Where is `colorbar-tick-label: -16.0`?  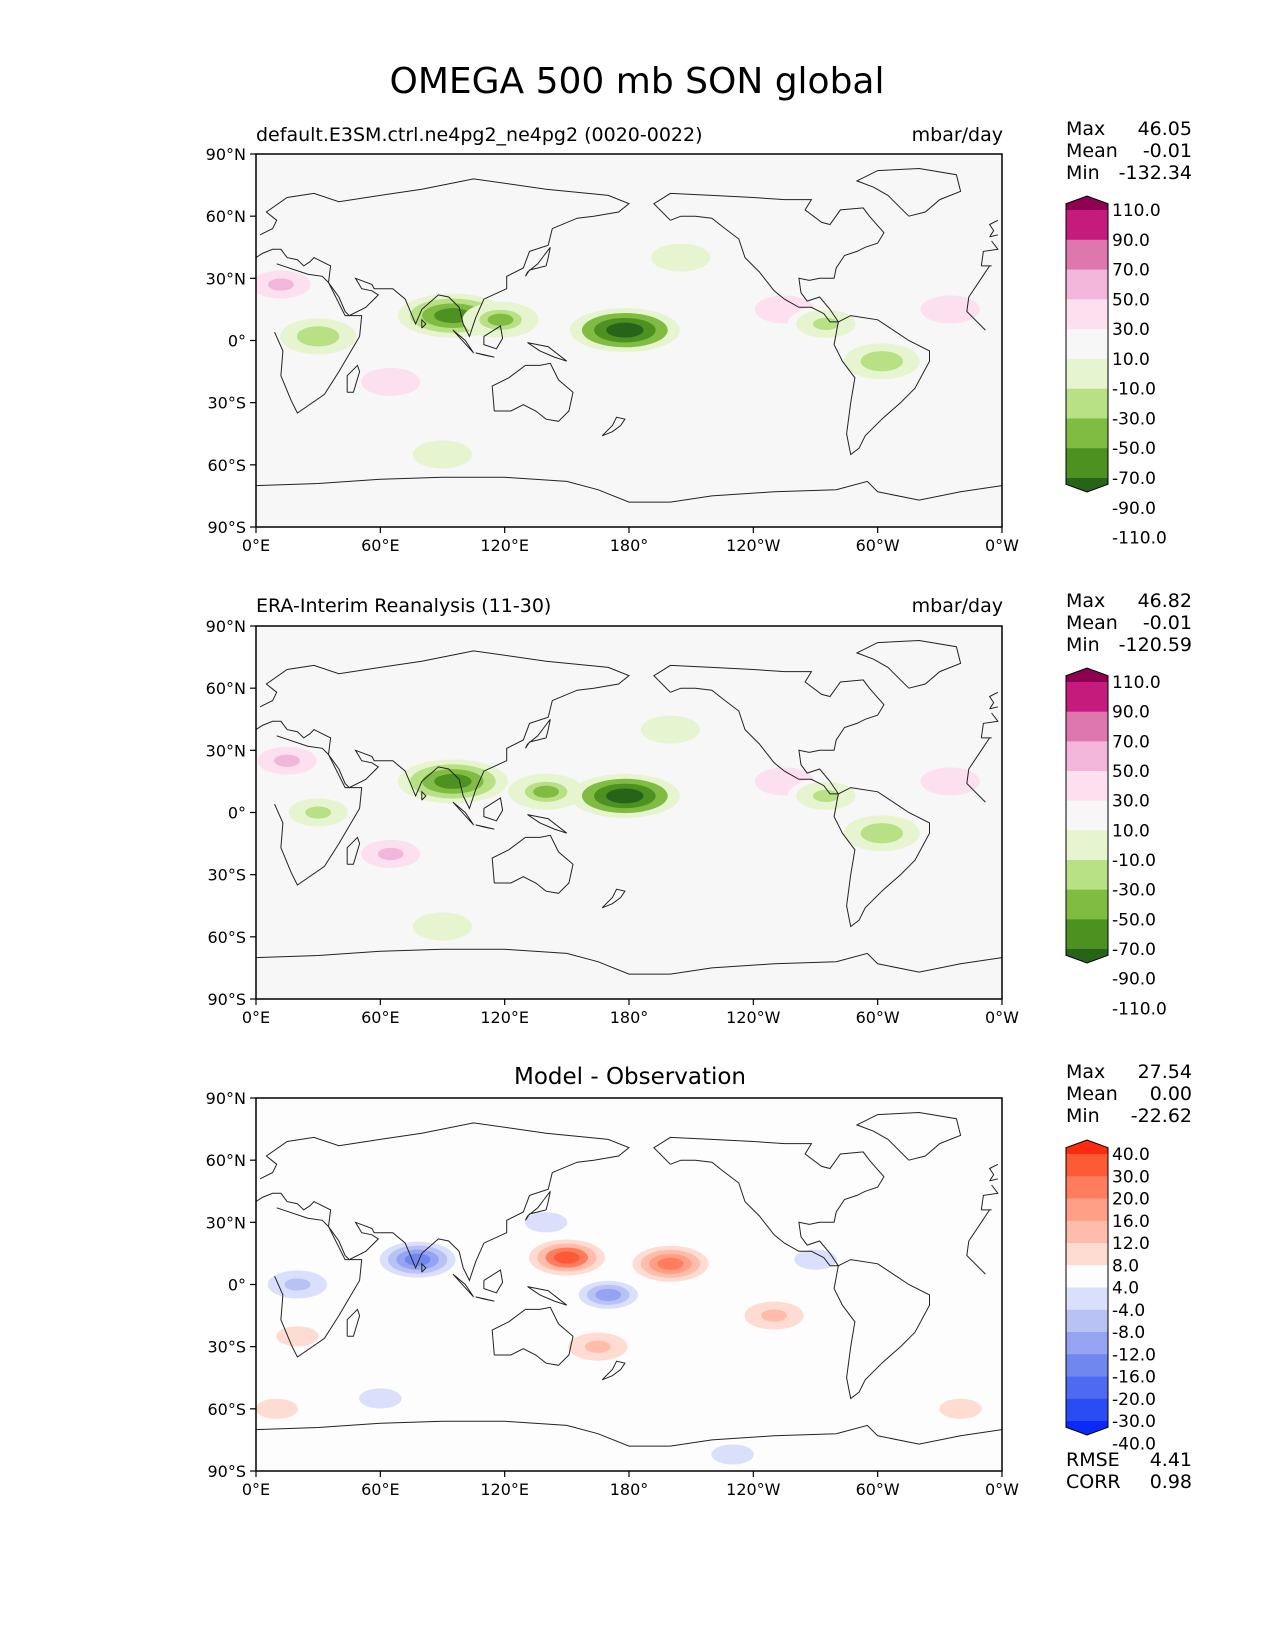
colorbar-tick-label: -16.0 is located at coordinates (1134, 1378).